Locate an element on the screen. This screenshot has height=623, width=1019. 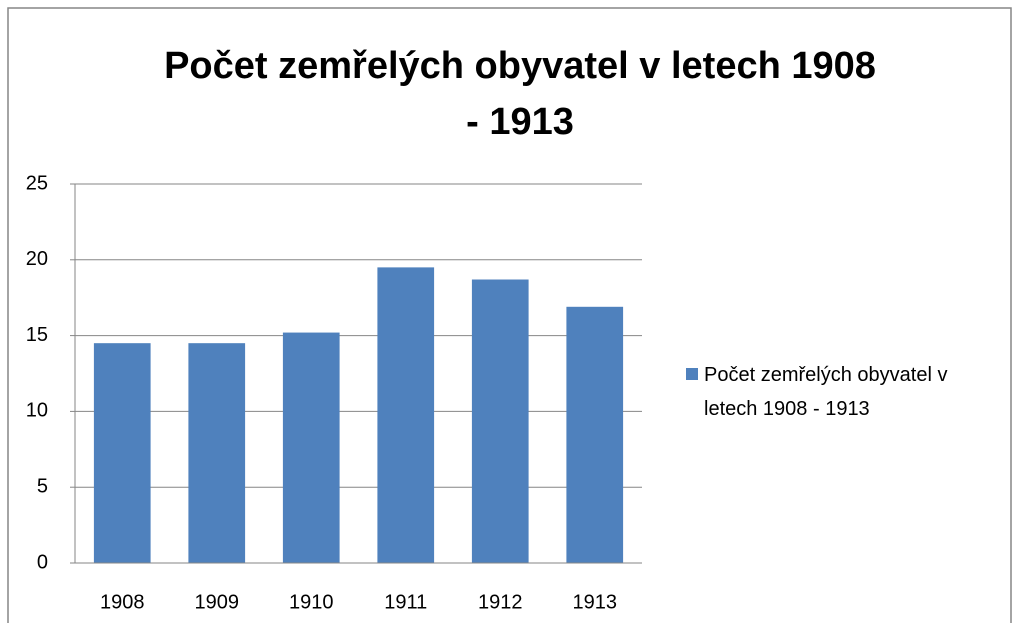
x-tick-label: 1909 is located at coordinates (217, 602).